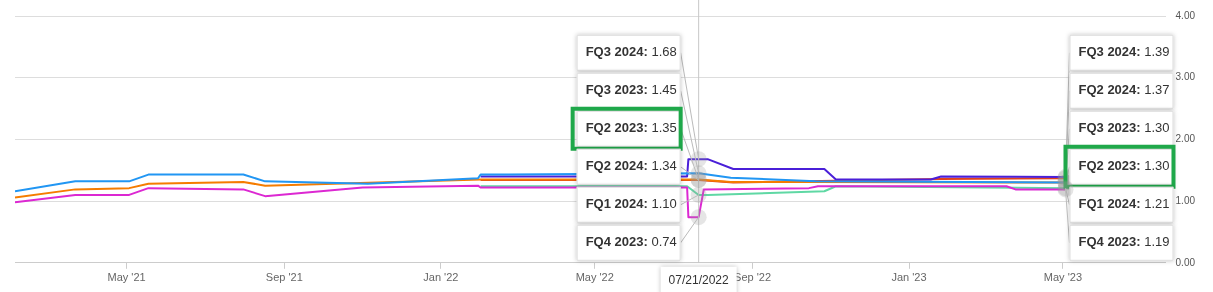 This screenshot has height=292, width=1213. Describe the element at coordinates (441, 277) in the screenshot. I see `x-tick-label: Jan '22` at that location.